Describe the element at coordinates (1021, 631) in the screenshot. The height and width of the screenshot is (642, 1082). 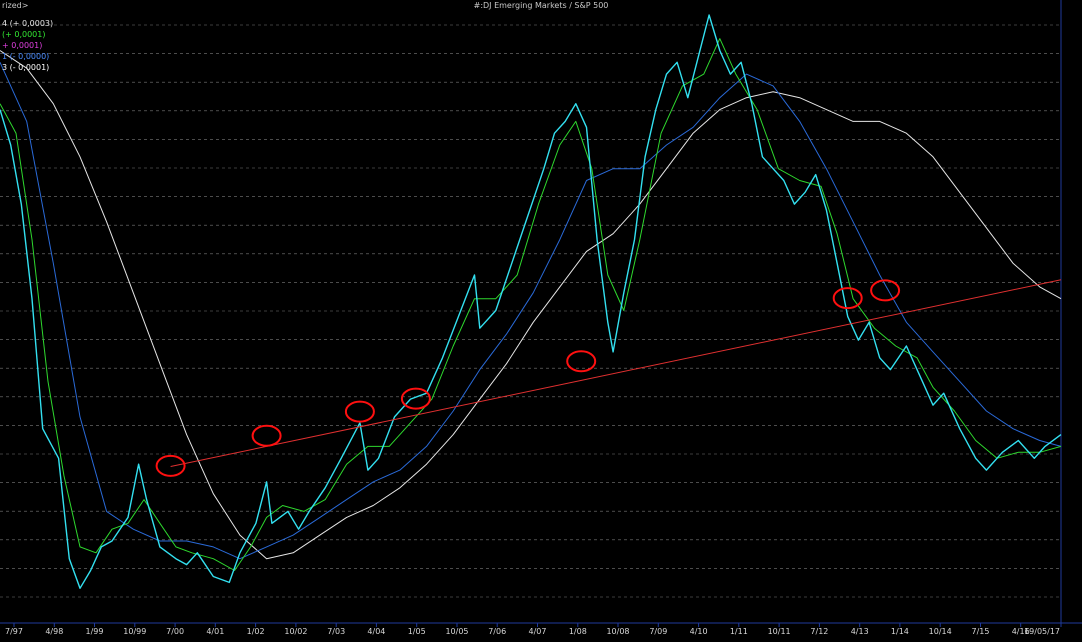
I see `x-tick-label: 4/16` at that location.